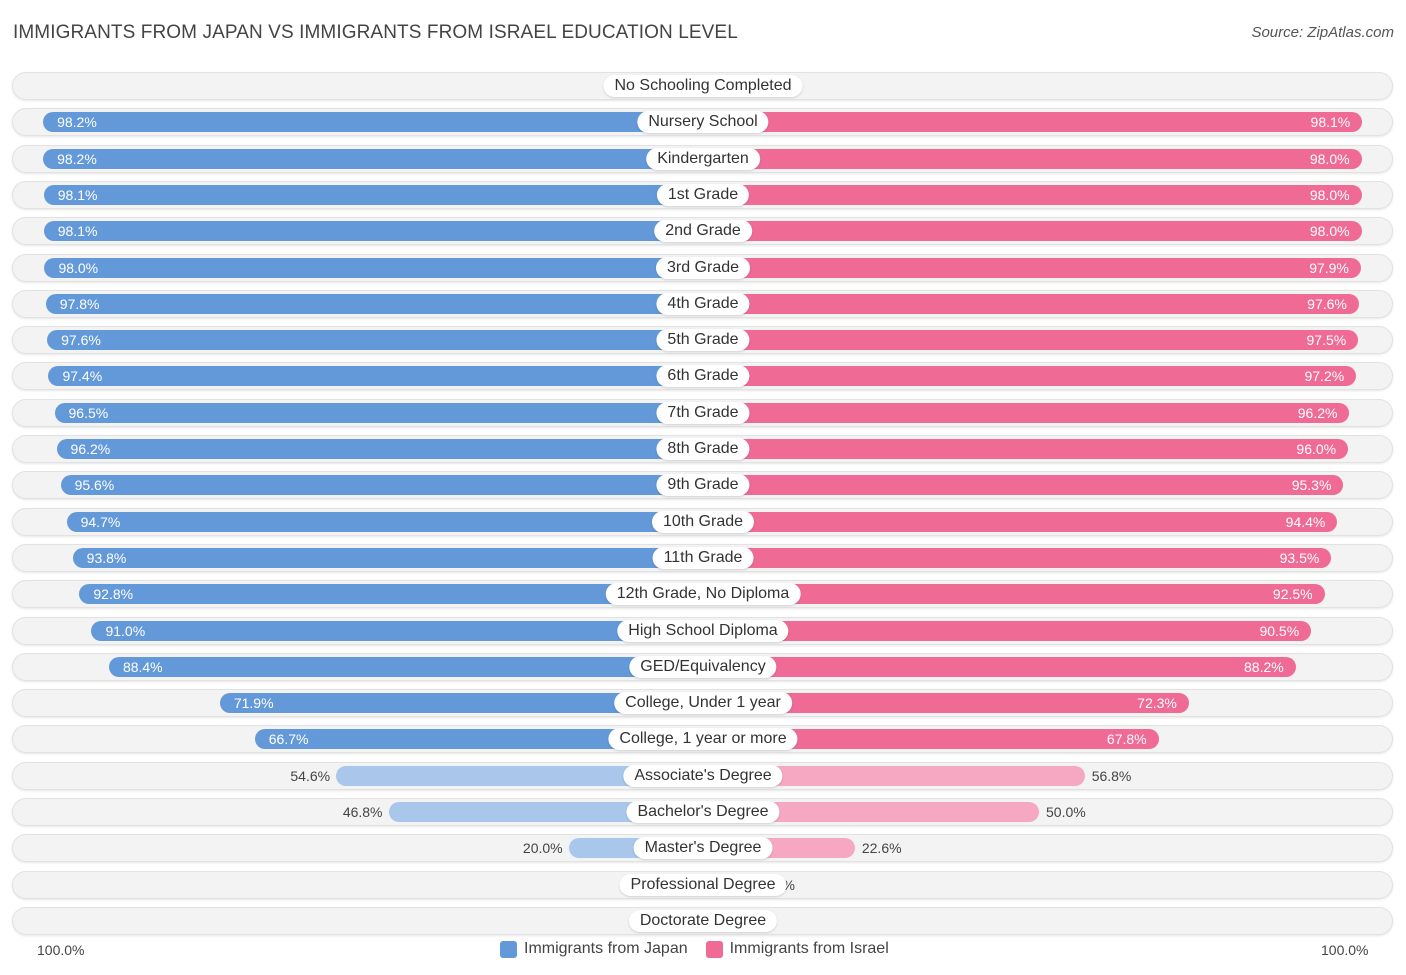  Describe the element at coordinates (1324, 376) in the screenshot. I see `value-israel-6th-grade: 97.2%` at that location.